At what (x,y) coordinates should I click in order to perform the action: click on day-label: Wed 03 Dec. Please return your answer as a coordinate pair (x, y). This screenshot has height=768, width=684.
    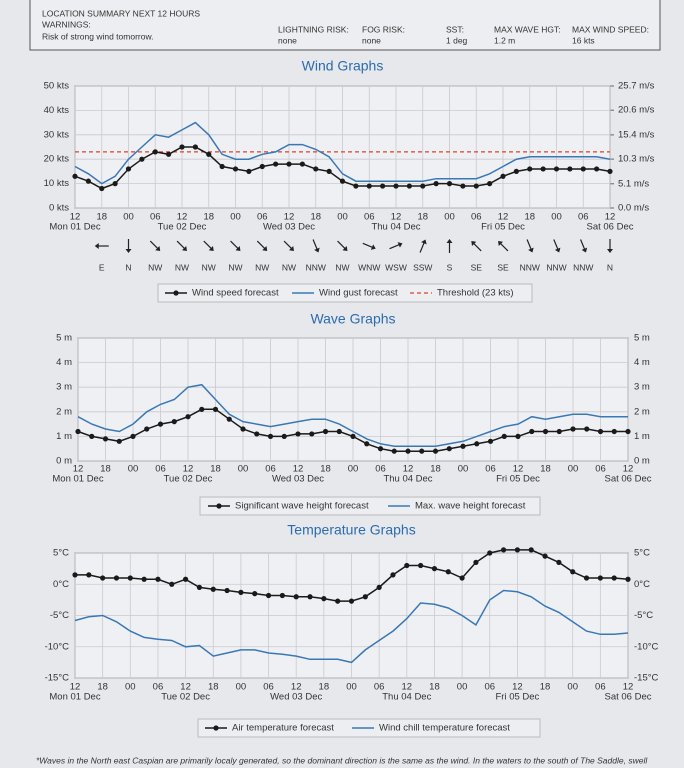
    Looking at the image, I should click on (289, 227).